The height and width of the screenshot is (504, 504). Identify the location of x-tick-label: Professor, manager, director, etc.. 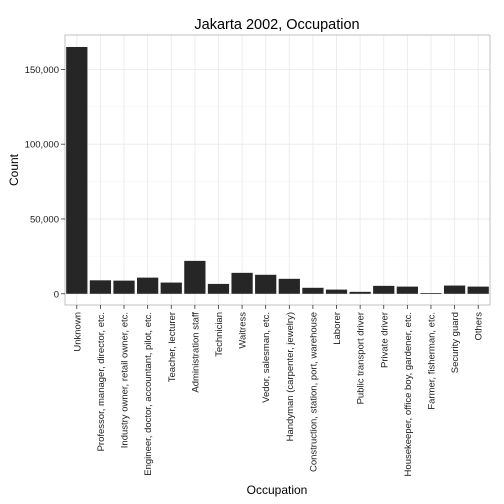
(101, 381).